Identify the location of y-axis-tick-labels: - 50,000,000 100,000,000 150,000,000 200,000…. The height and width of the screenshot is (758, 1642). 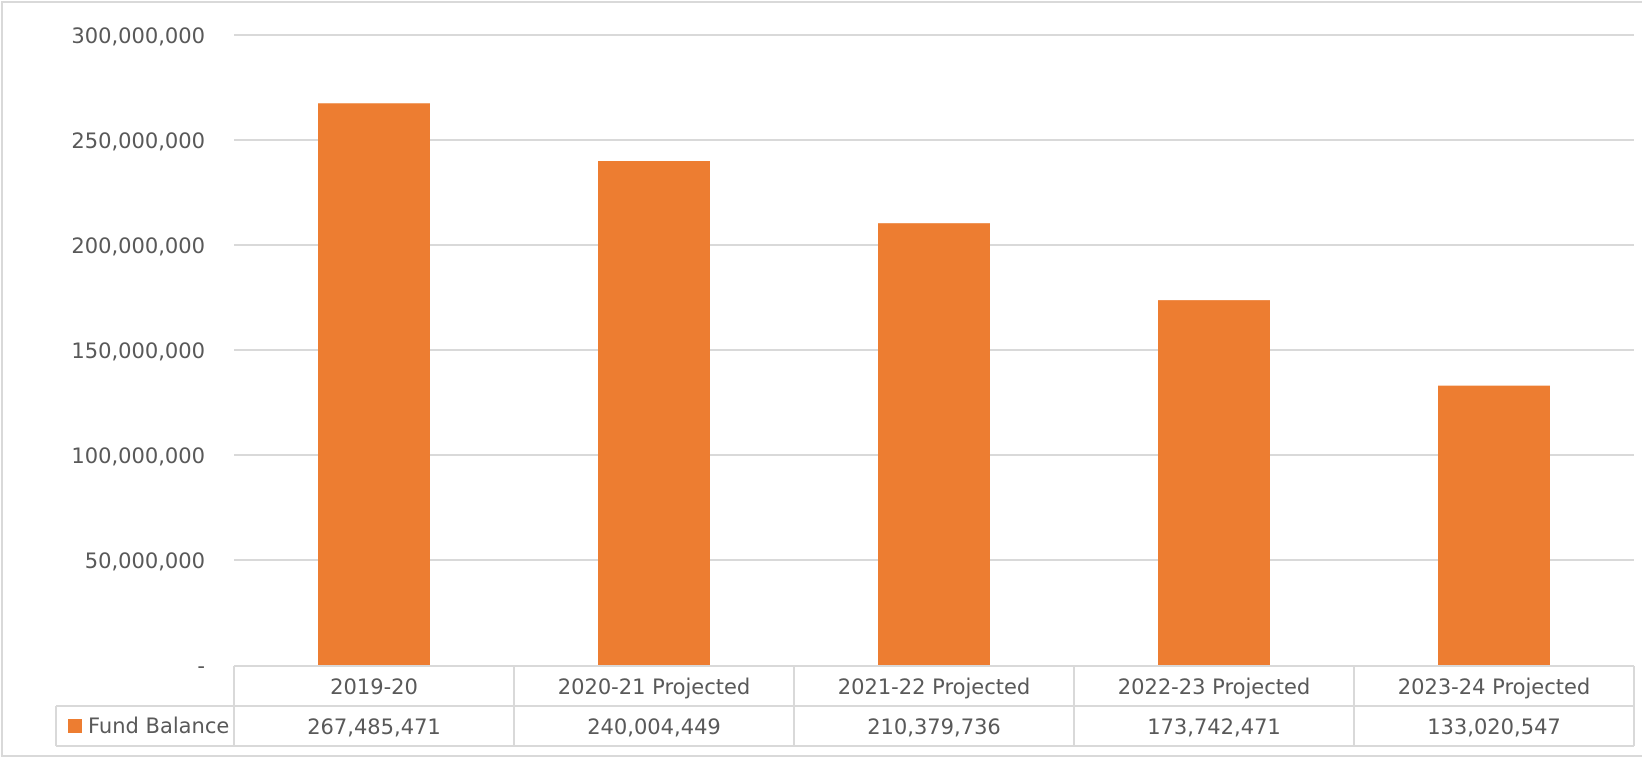
(138, 351).